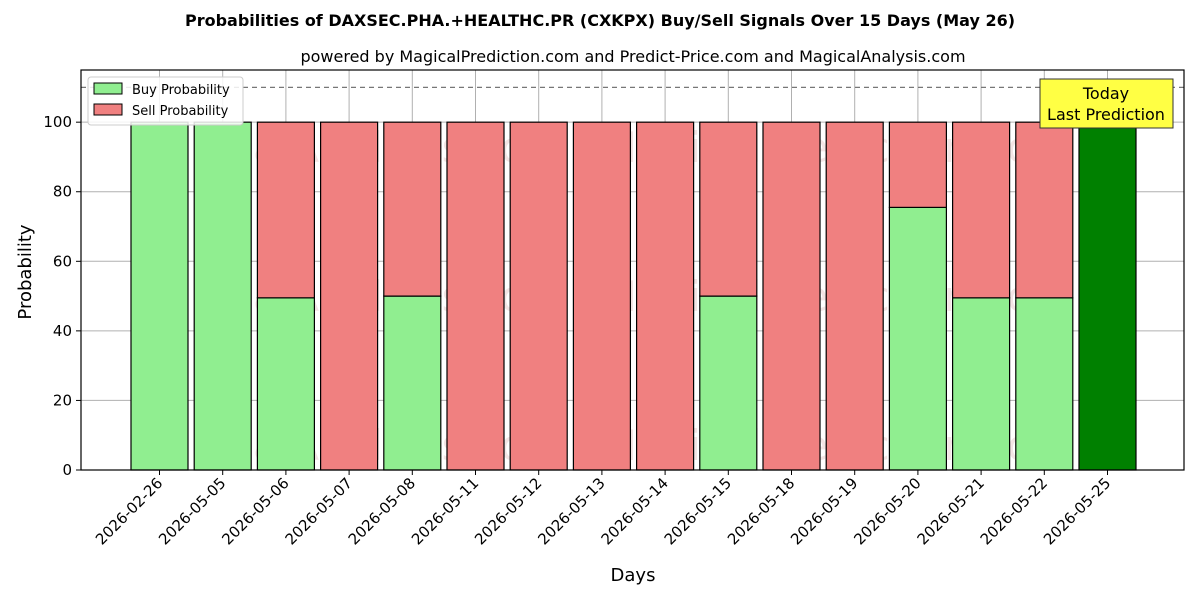 Image resolution: width=1200 pixels, height=600 pixels. I want to click on x-tick-label: 2026-05-12, so click(508, 511).